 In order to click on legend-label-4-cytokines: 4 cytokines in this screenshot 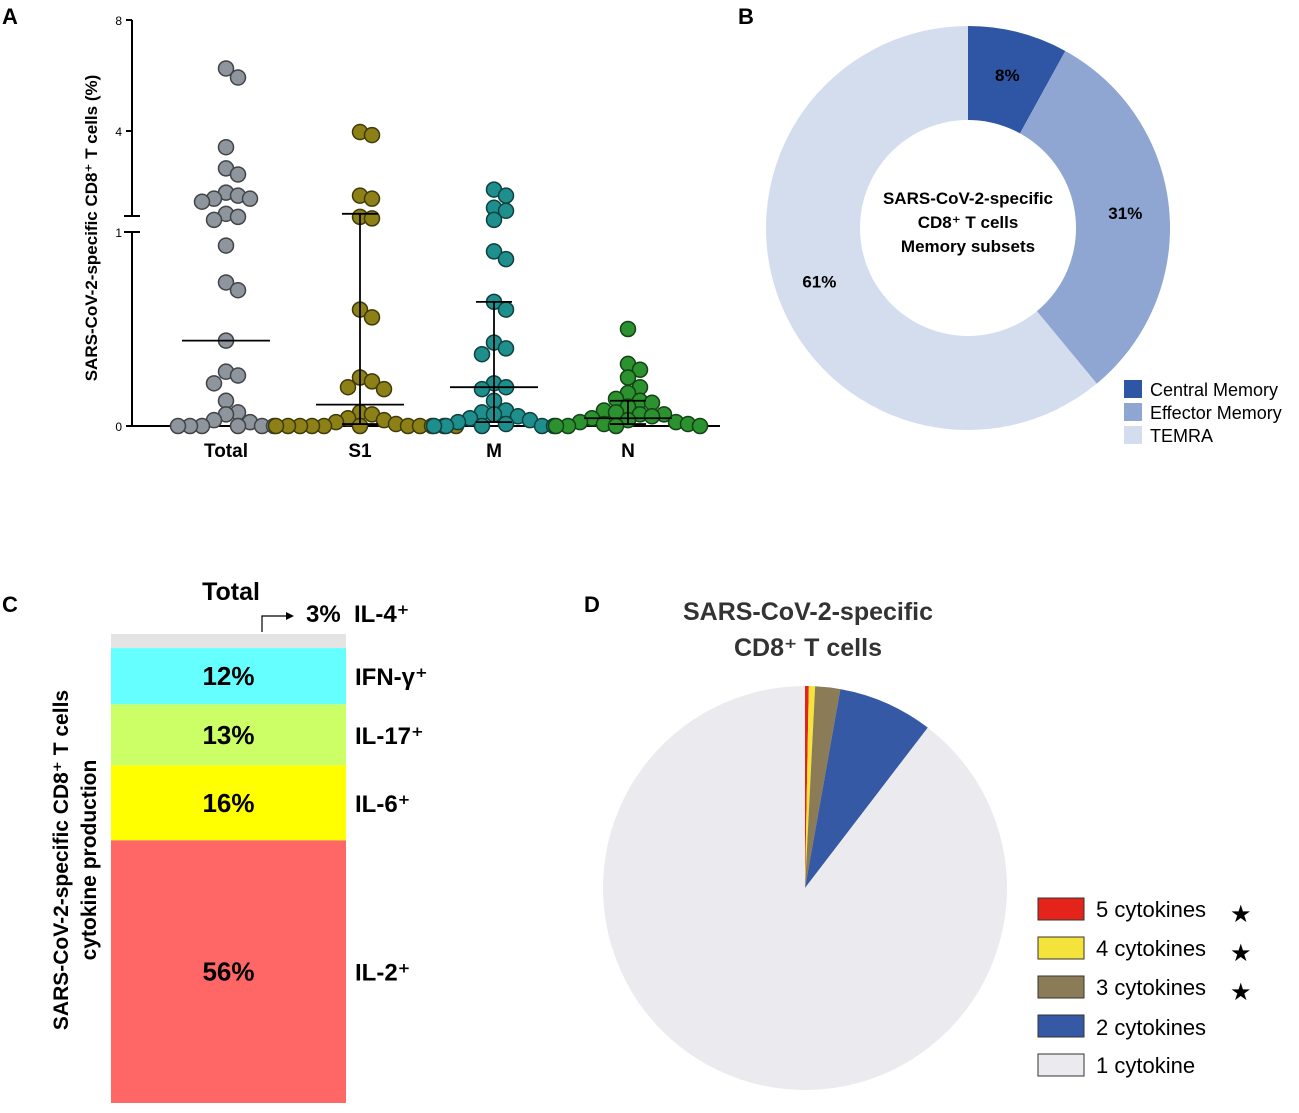, I will do `click(1151, 948)`.